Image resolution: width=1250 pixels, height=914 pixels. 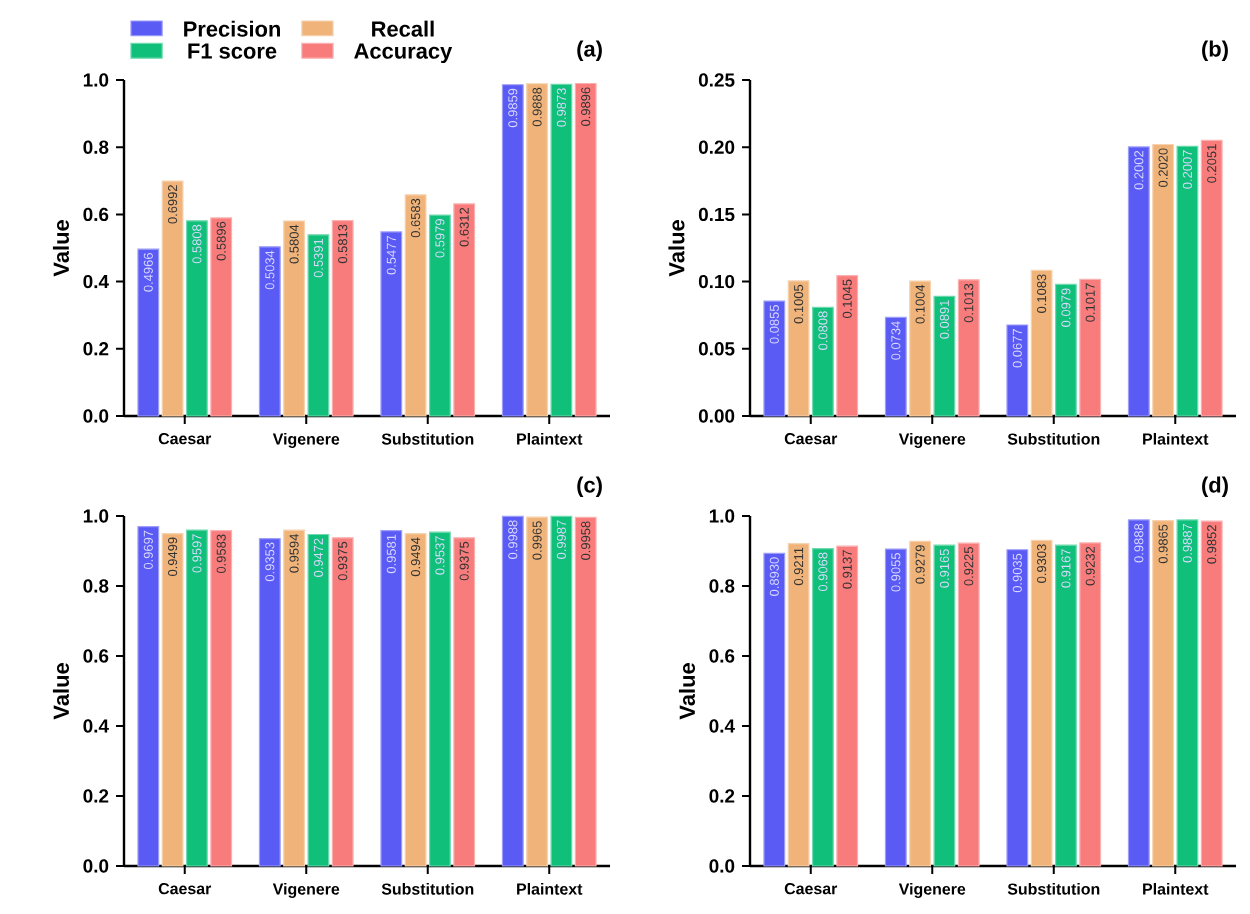 I want to click on legend-label: Precision, so click(x=232, y=28).